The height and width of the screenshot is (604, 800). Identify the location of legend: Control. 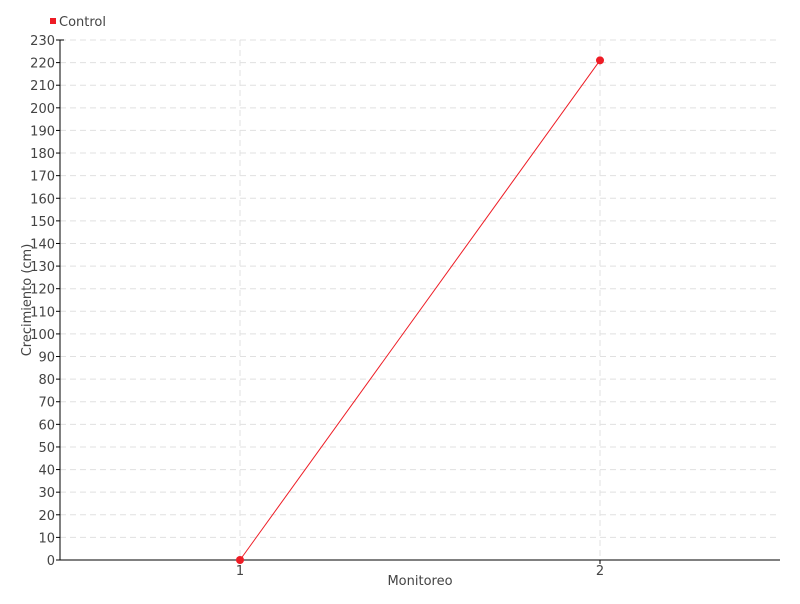
(78, 22).